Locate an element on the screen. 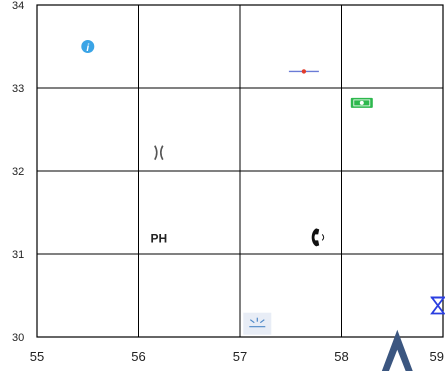 This screenshot has width=445, height=371. arrow-up-icon is located at coordinates (397, 350).